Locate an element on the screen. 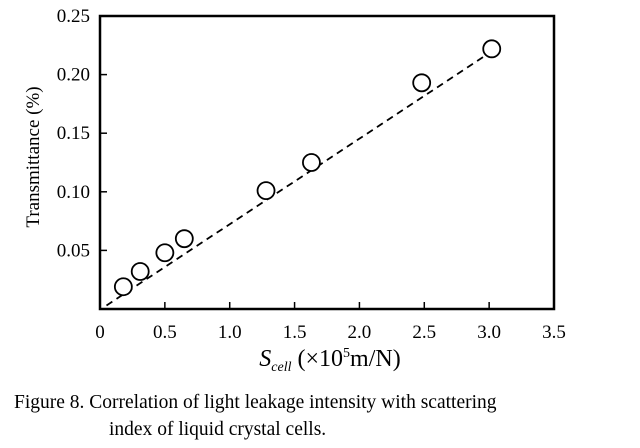 The height and width of the screenshot is (448, 640). y-tick-label: 0.15 is located at coordinates (73, 133).